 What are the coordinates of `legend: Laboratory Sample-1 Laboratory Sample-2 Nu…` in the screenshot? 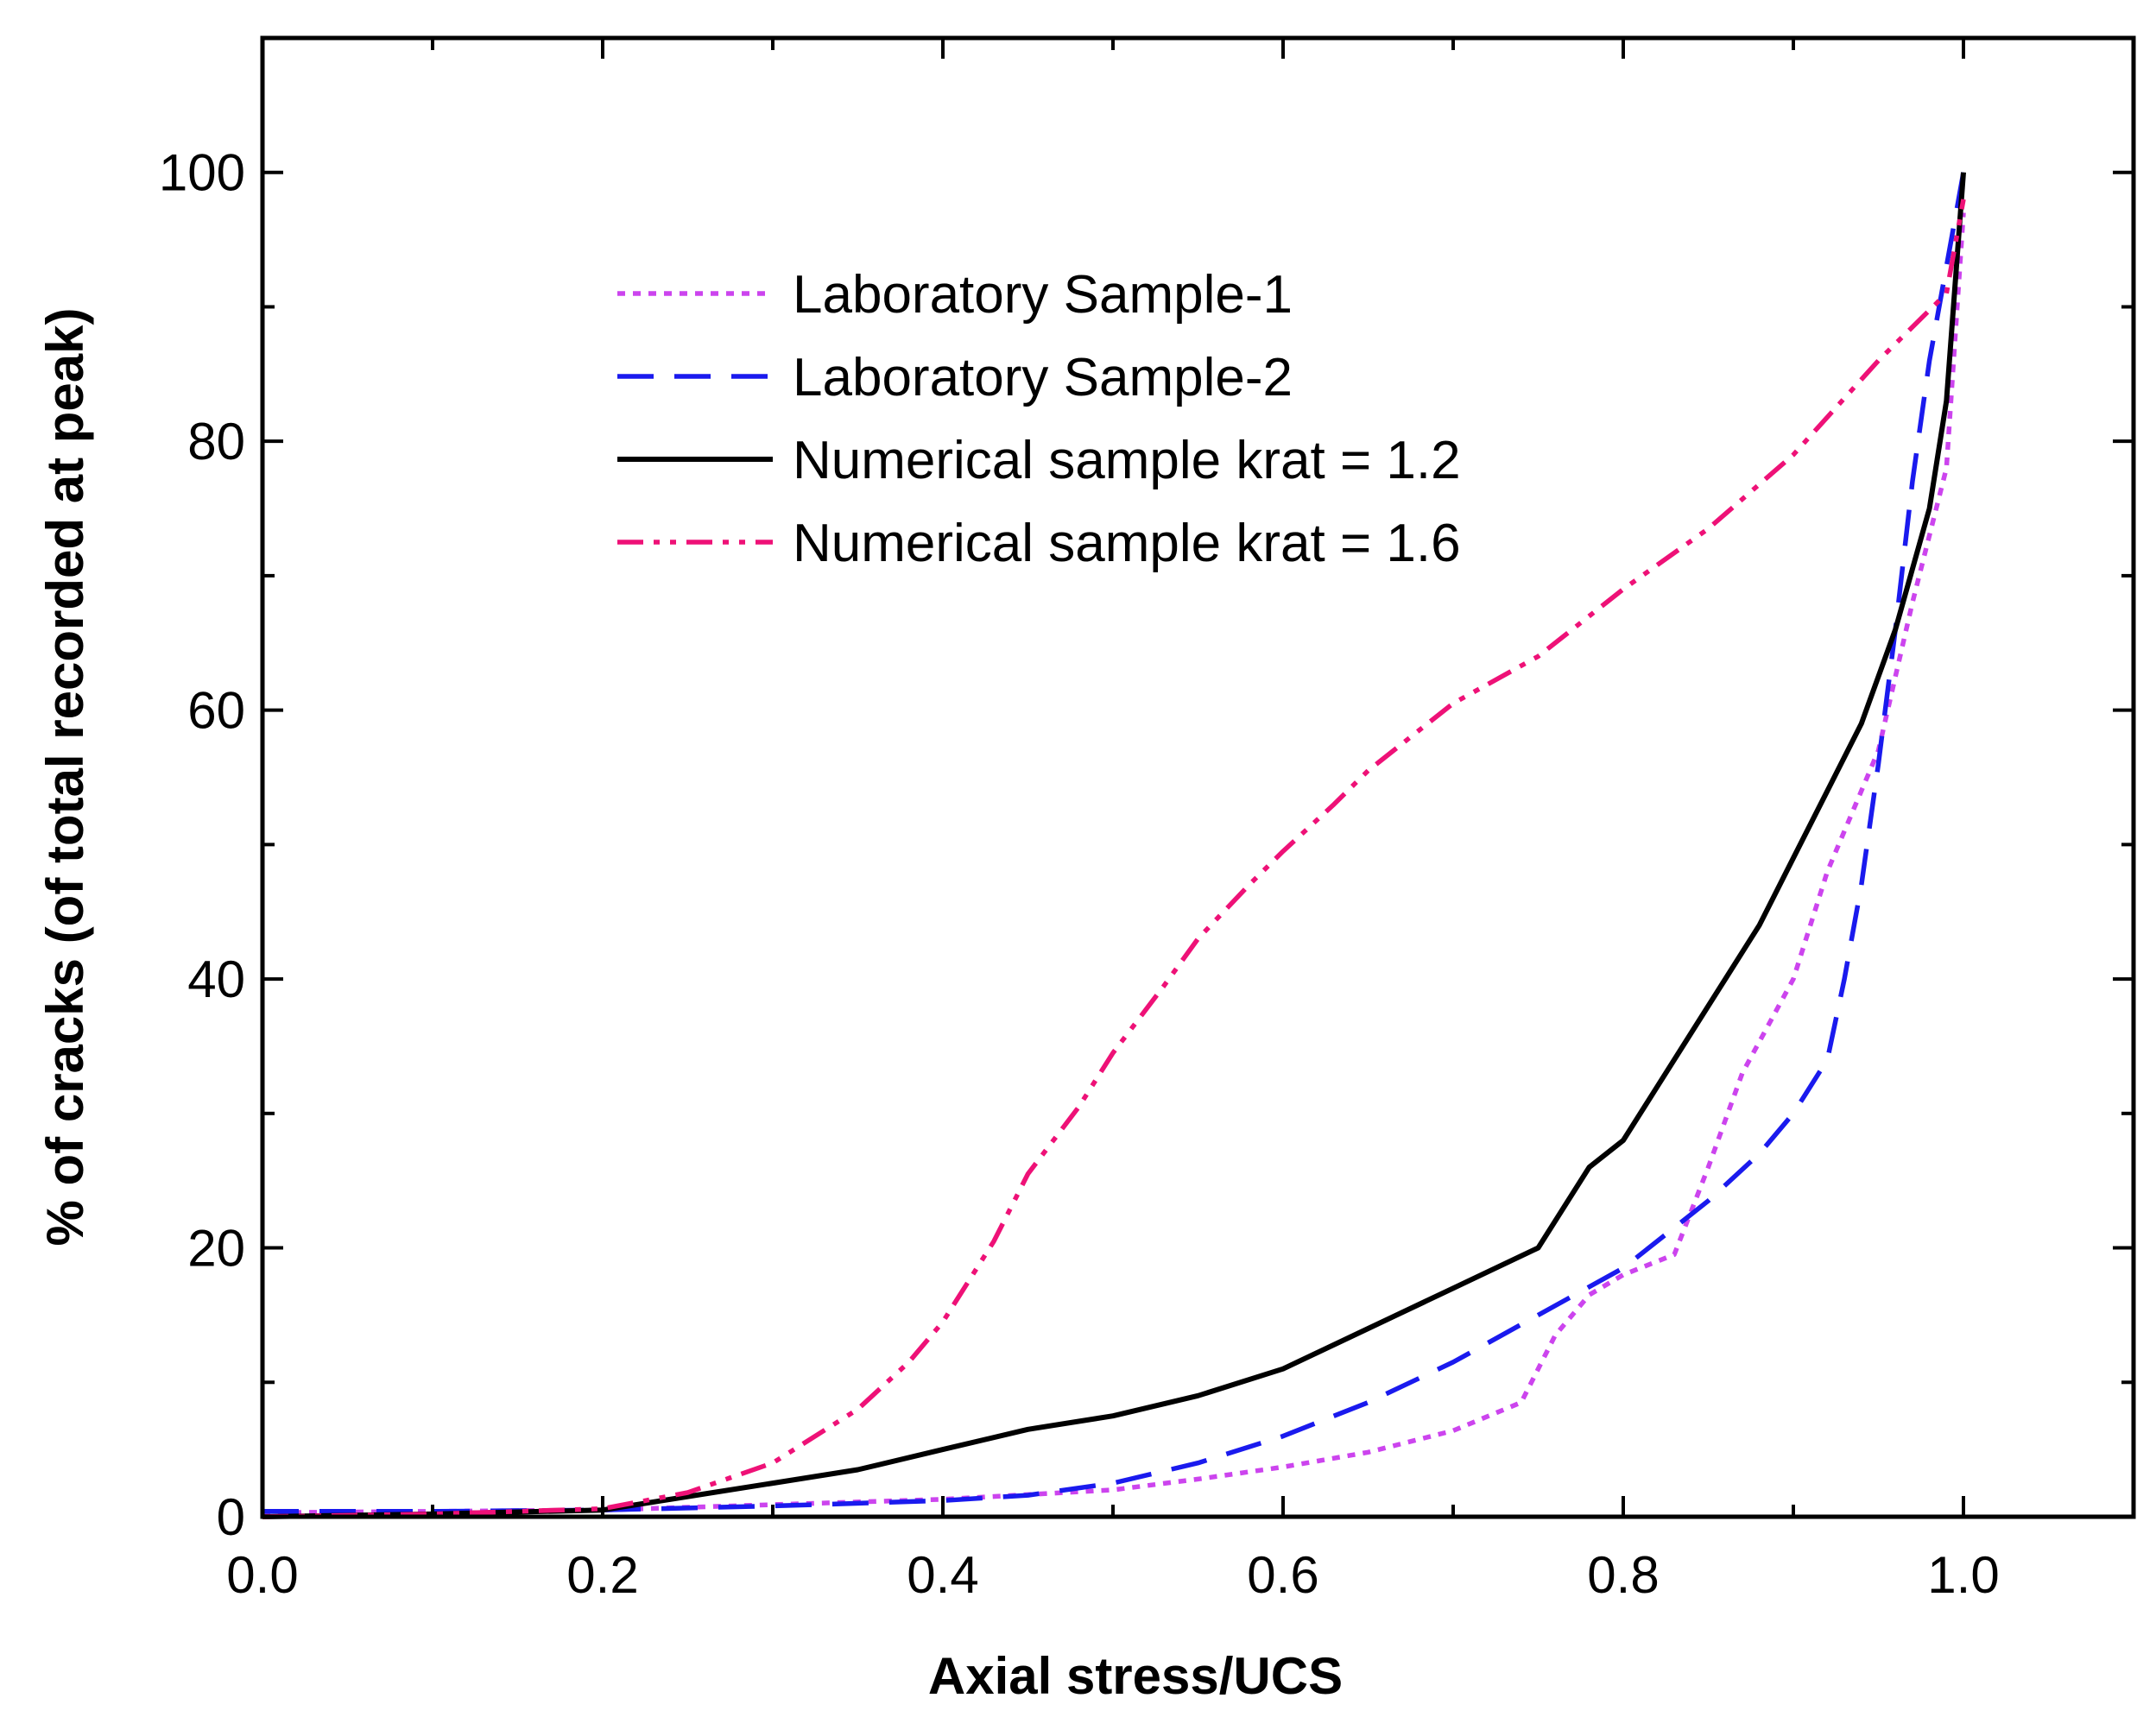 It's located at (1039, 419).